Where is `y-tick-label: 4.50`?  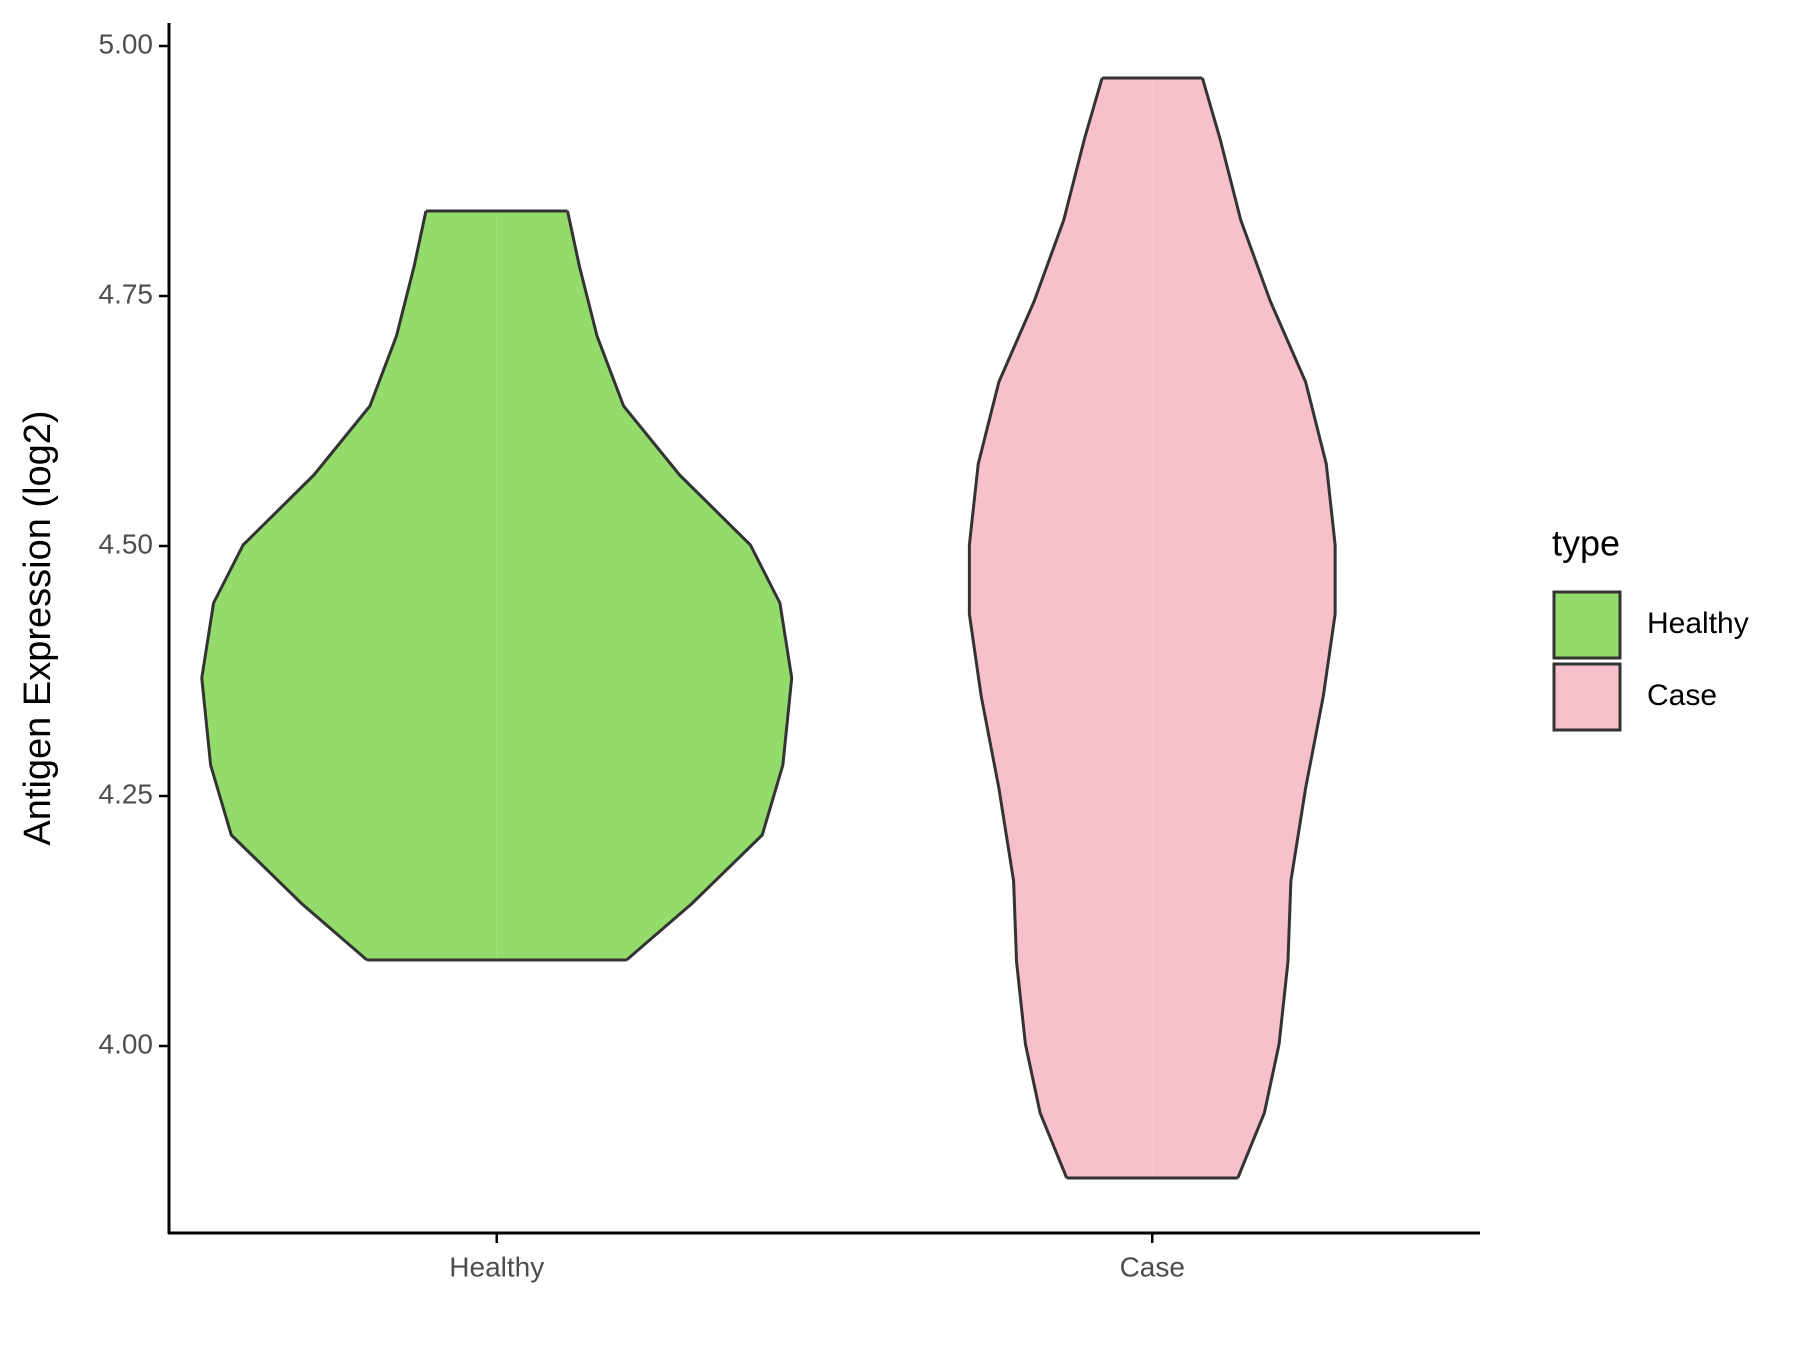
y-tick-label: 4.50 is located at coordinates (126, 543).